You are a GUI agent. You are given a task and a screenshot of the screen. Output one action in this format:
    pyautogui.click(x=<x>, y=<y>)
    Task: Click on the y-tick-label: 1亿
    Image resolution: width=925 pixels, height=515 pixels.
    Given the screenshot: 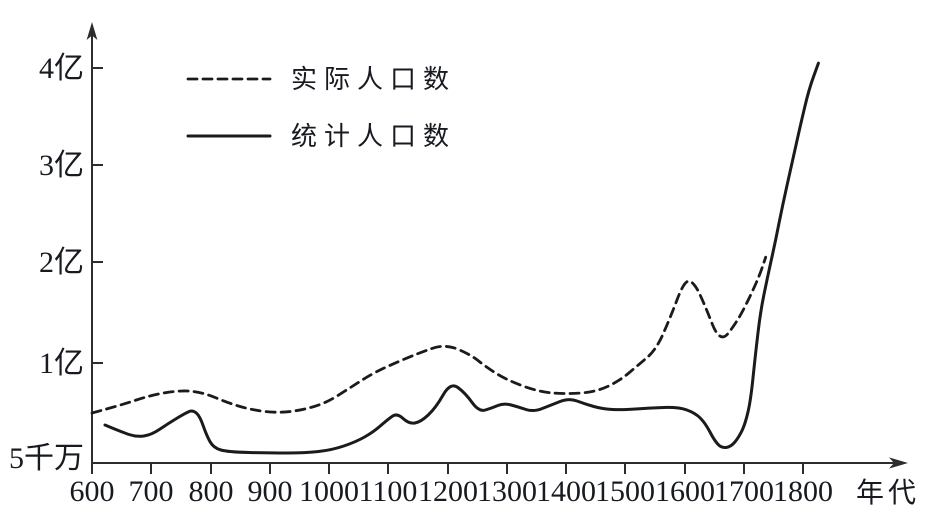 What is the action you would take?
    pyautogui.click(x=61, y=363)
    